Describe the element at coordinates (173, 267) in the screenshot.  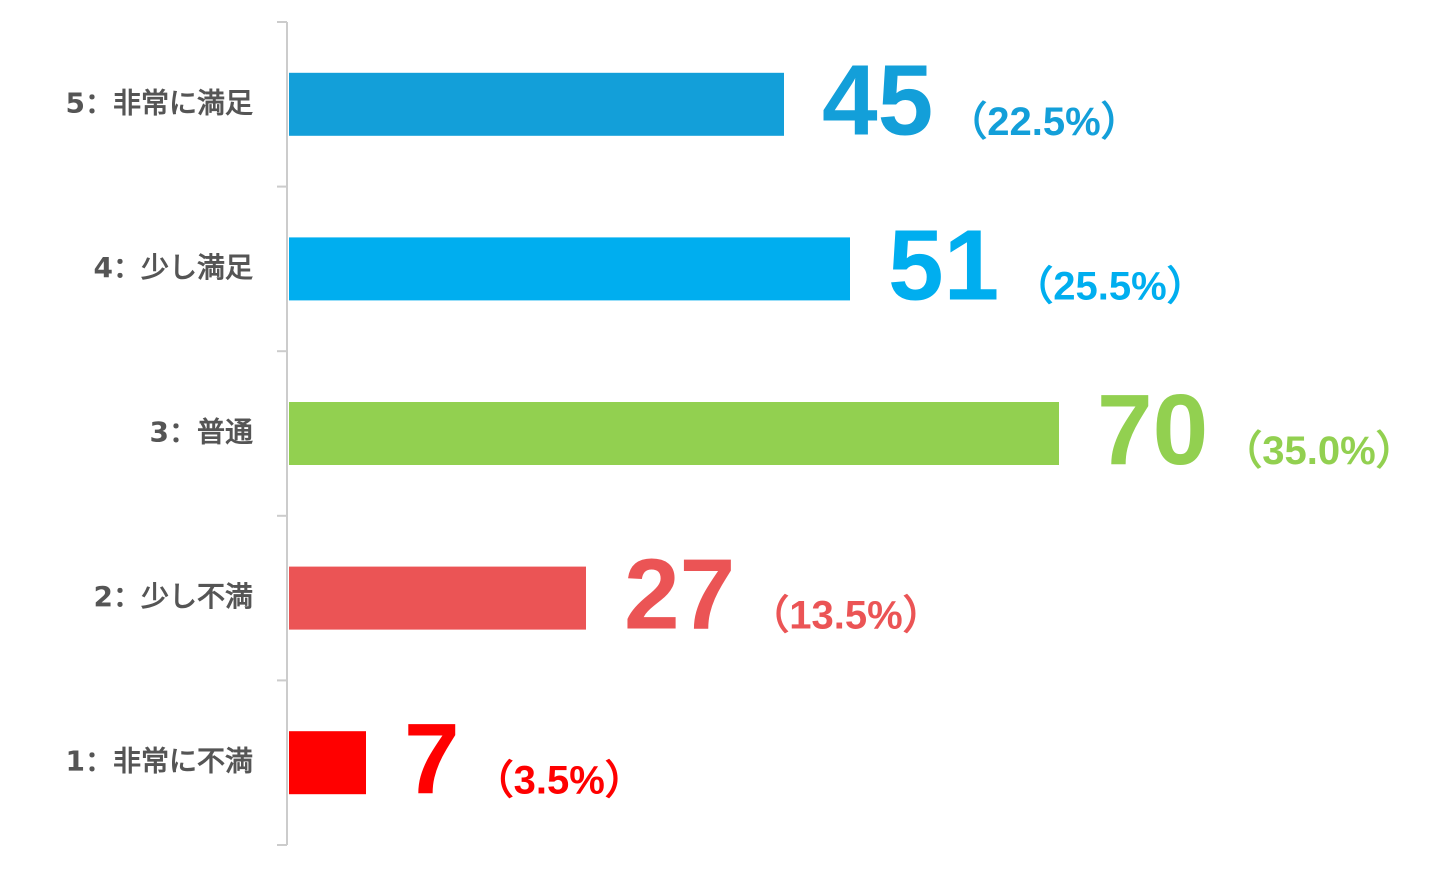
I see `category-label: 4：少し満足` at that location.